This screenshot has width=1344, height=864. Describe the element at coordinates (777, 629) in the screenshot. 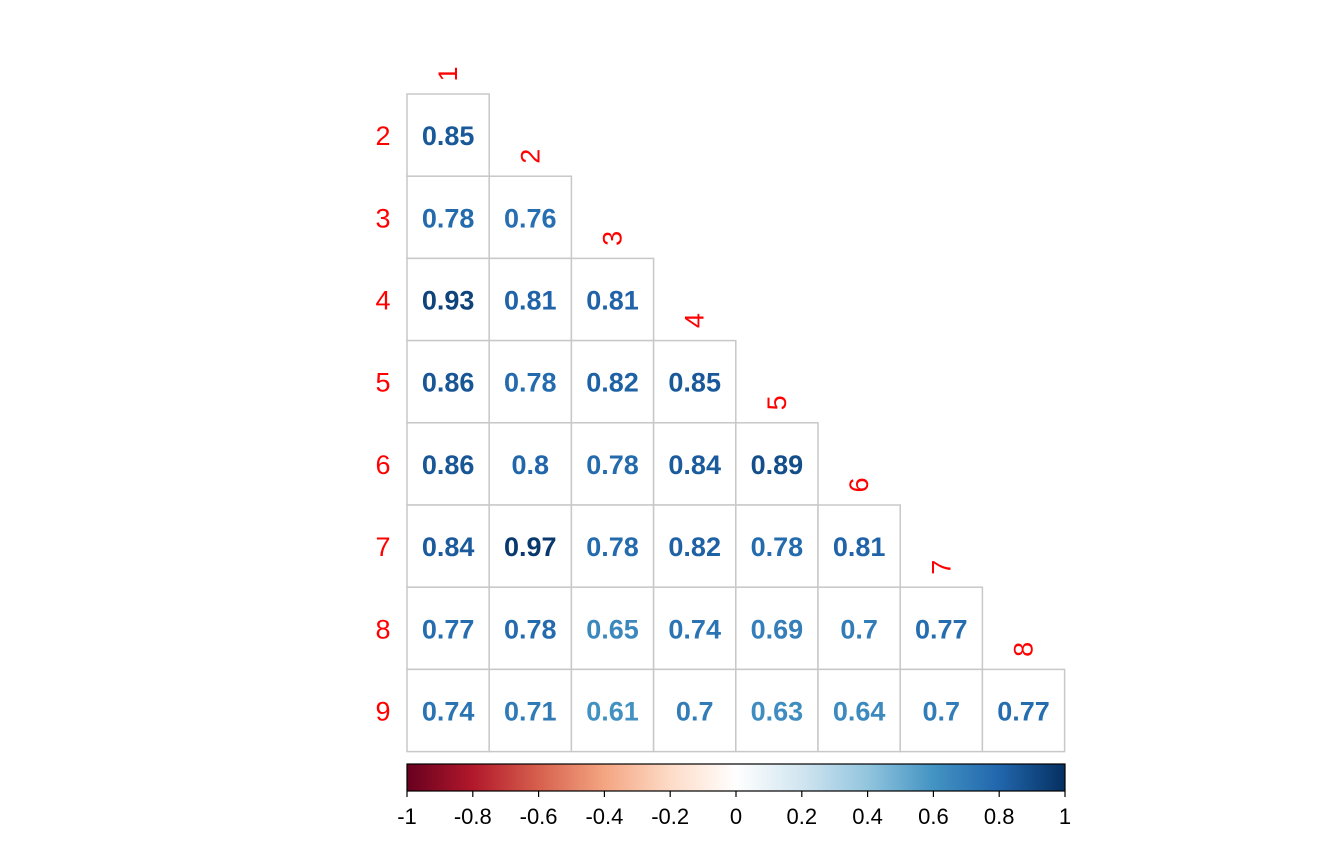

I see `cell-value-label: 0.69` at that location.